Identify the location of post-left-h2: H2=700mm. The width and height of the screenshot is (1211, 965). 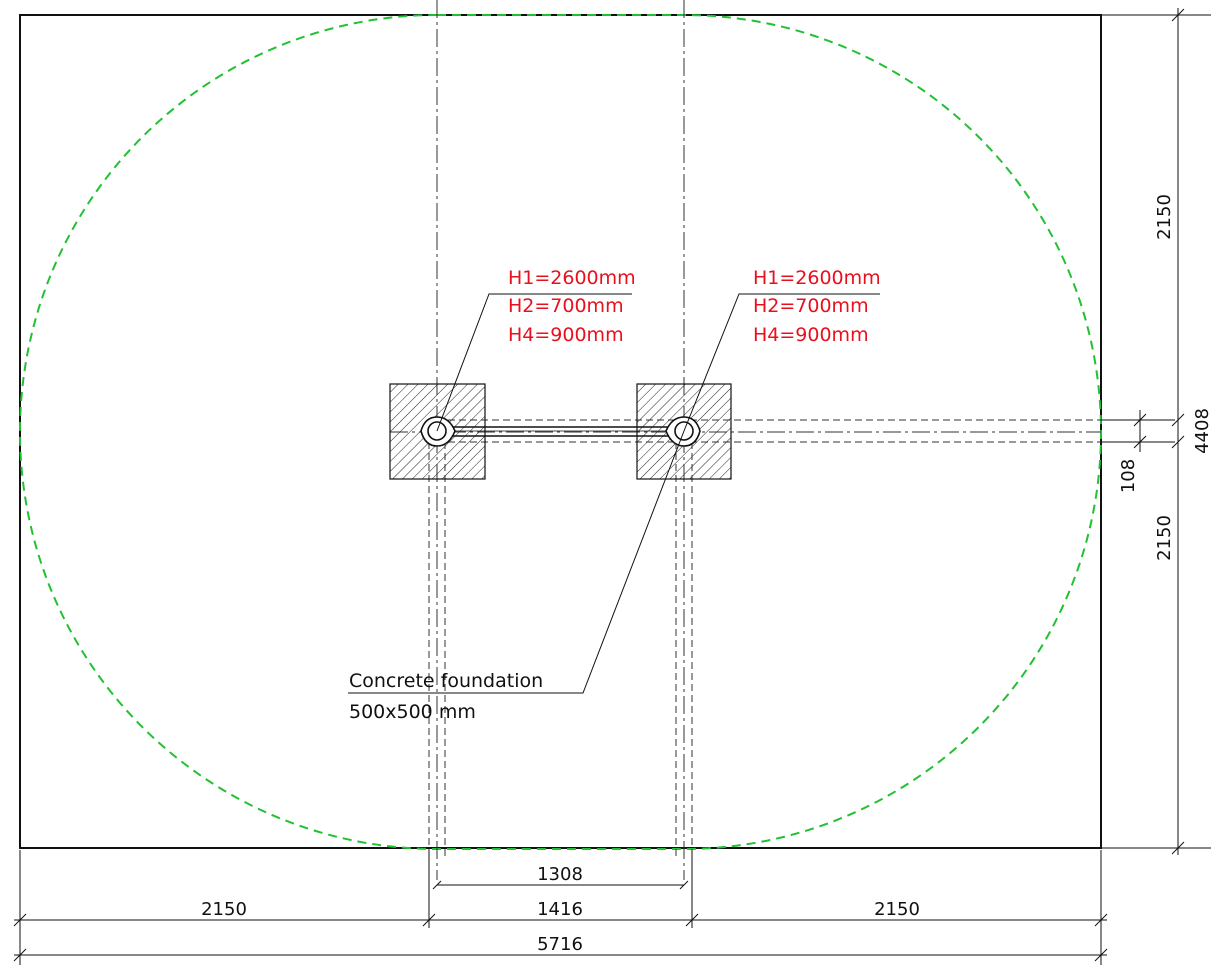
(566, 306).